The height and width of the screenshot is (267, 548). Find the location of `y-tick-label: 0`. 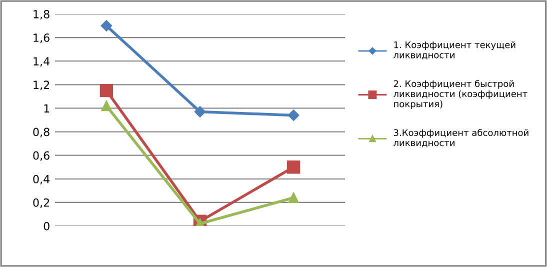

y-tick-label: 0 is located at coordinates (47, 226).